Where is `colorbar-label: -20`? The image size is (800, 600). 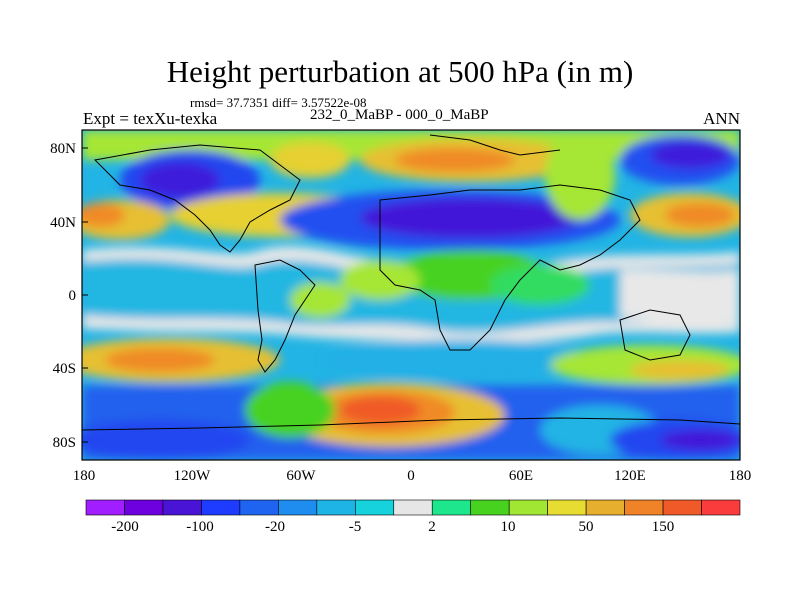
colorbar-label: -20 is located at coordinates (275, 527).